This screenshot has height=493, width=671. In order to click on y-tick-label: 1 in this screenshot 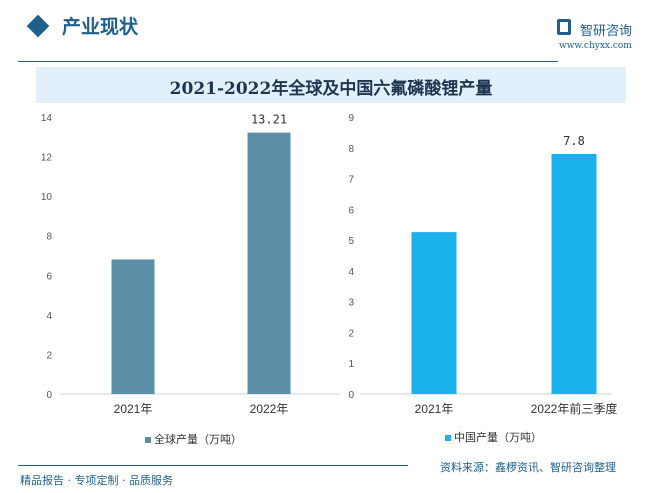, I will do `click(351, 364)`.